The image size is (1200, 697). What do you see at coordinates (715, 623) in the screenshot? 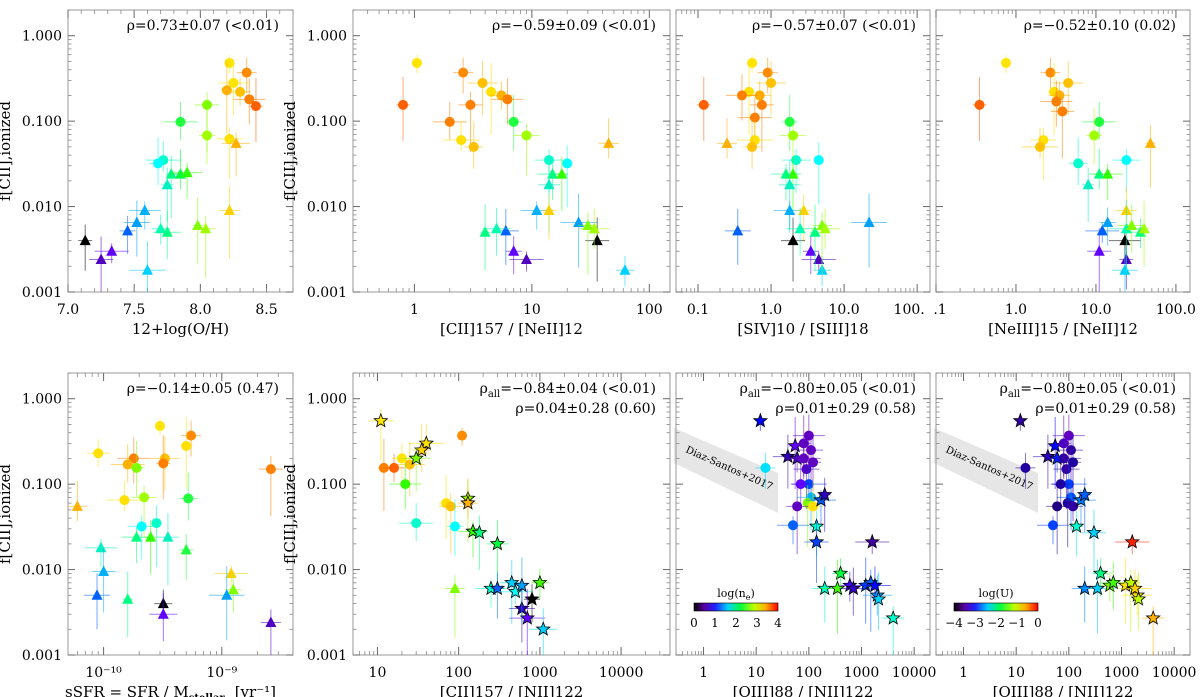
I see `colorbar-tick-label: 1` at bounding box center [715, 623].